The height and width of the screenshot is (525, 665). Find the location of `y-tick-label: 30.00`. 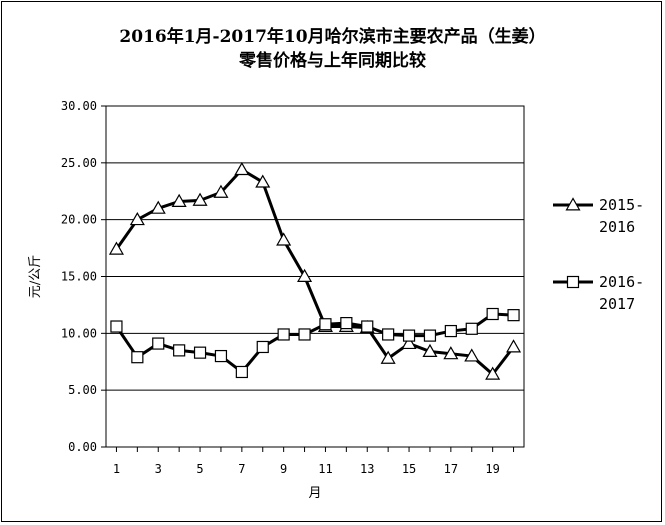

y-tick-label: 30.00 is located at coordinates (79, 106).